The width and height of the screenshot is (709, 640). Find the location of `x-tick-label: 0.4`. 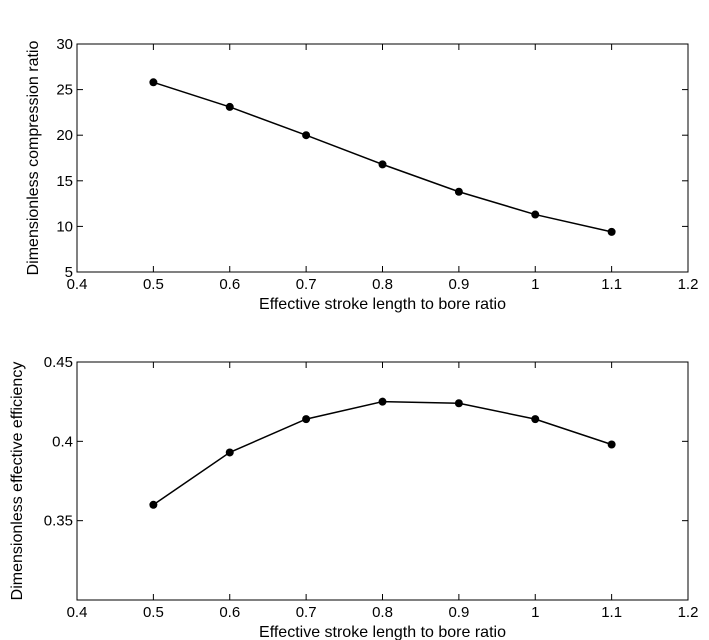

x-tick-label: 0.4 is located at coordinates (77, 612).